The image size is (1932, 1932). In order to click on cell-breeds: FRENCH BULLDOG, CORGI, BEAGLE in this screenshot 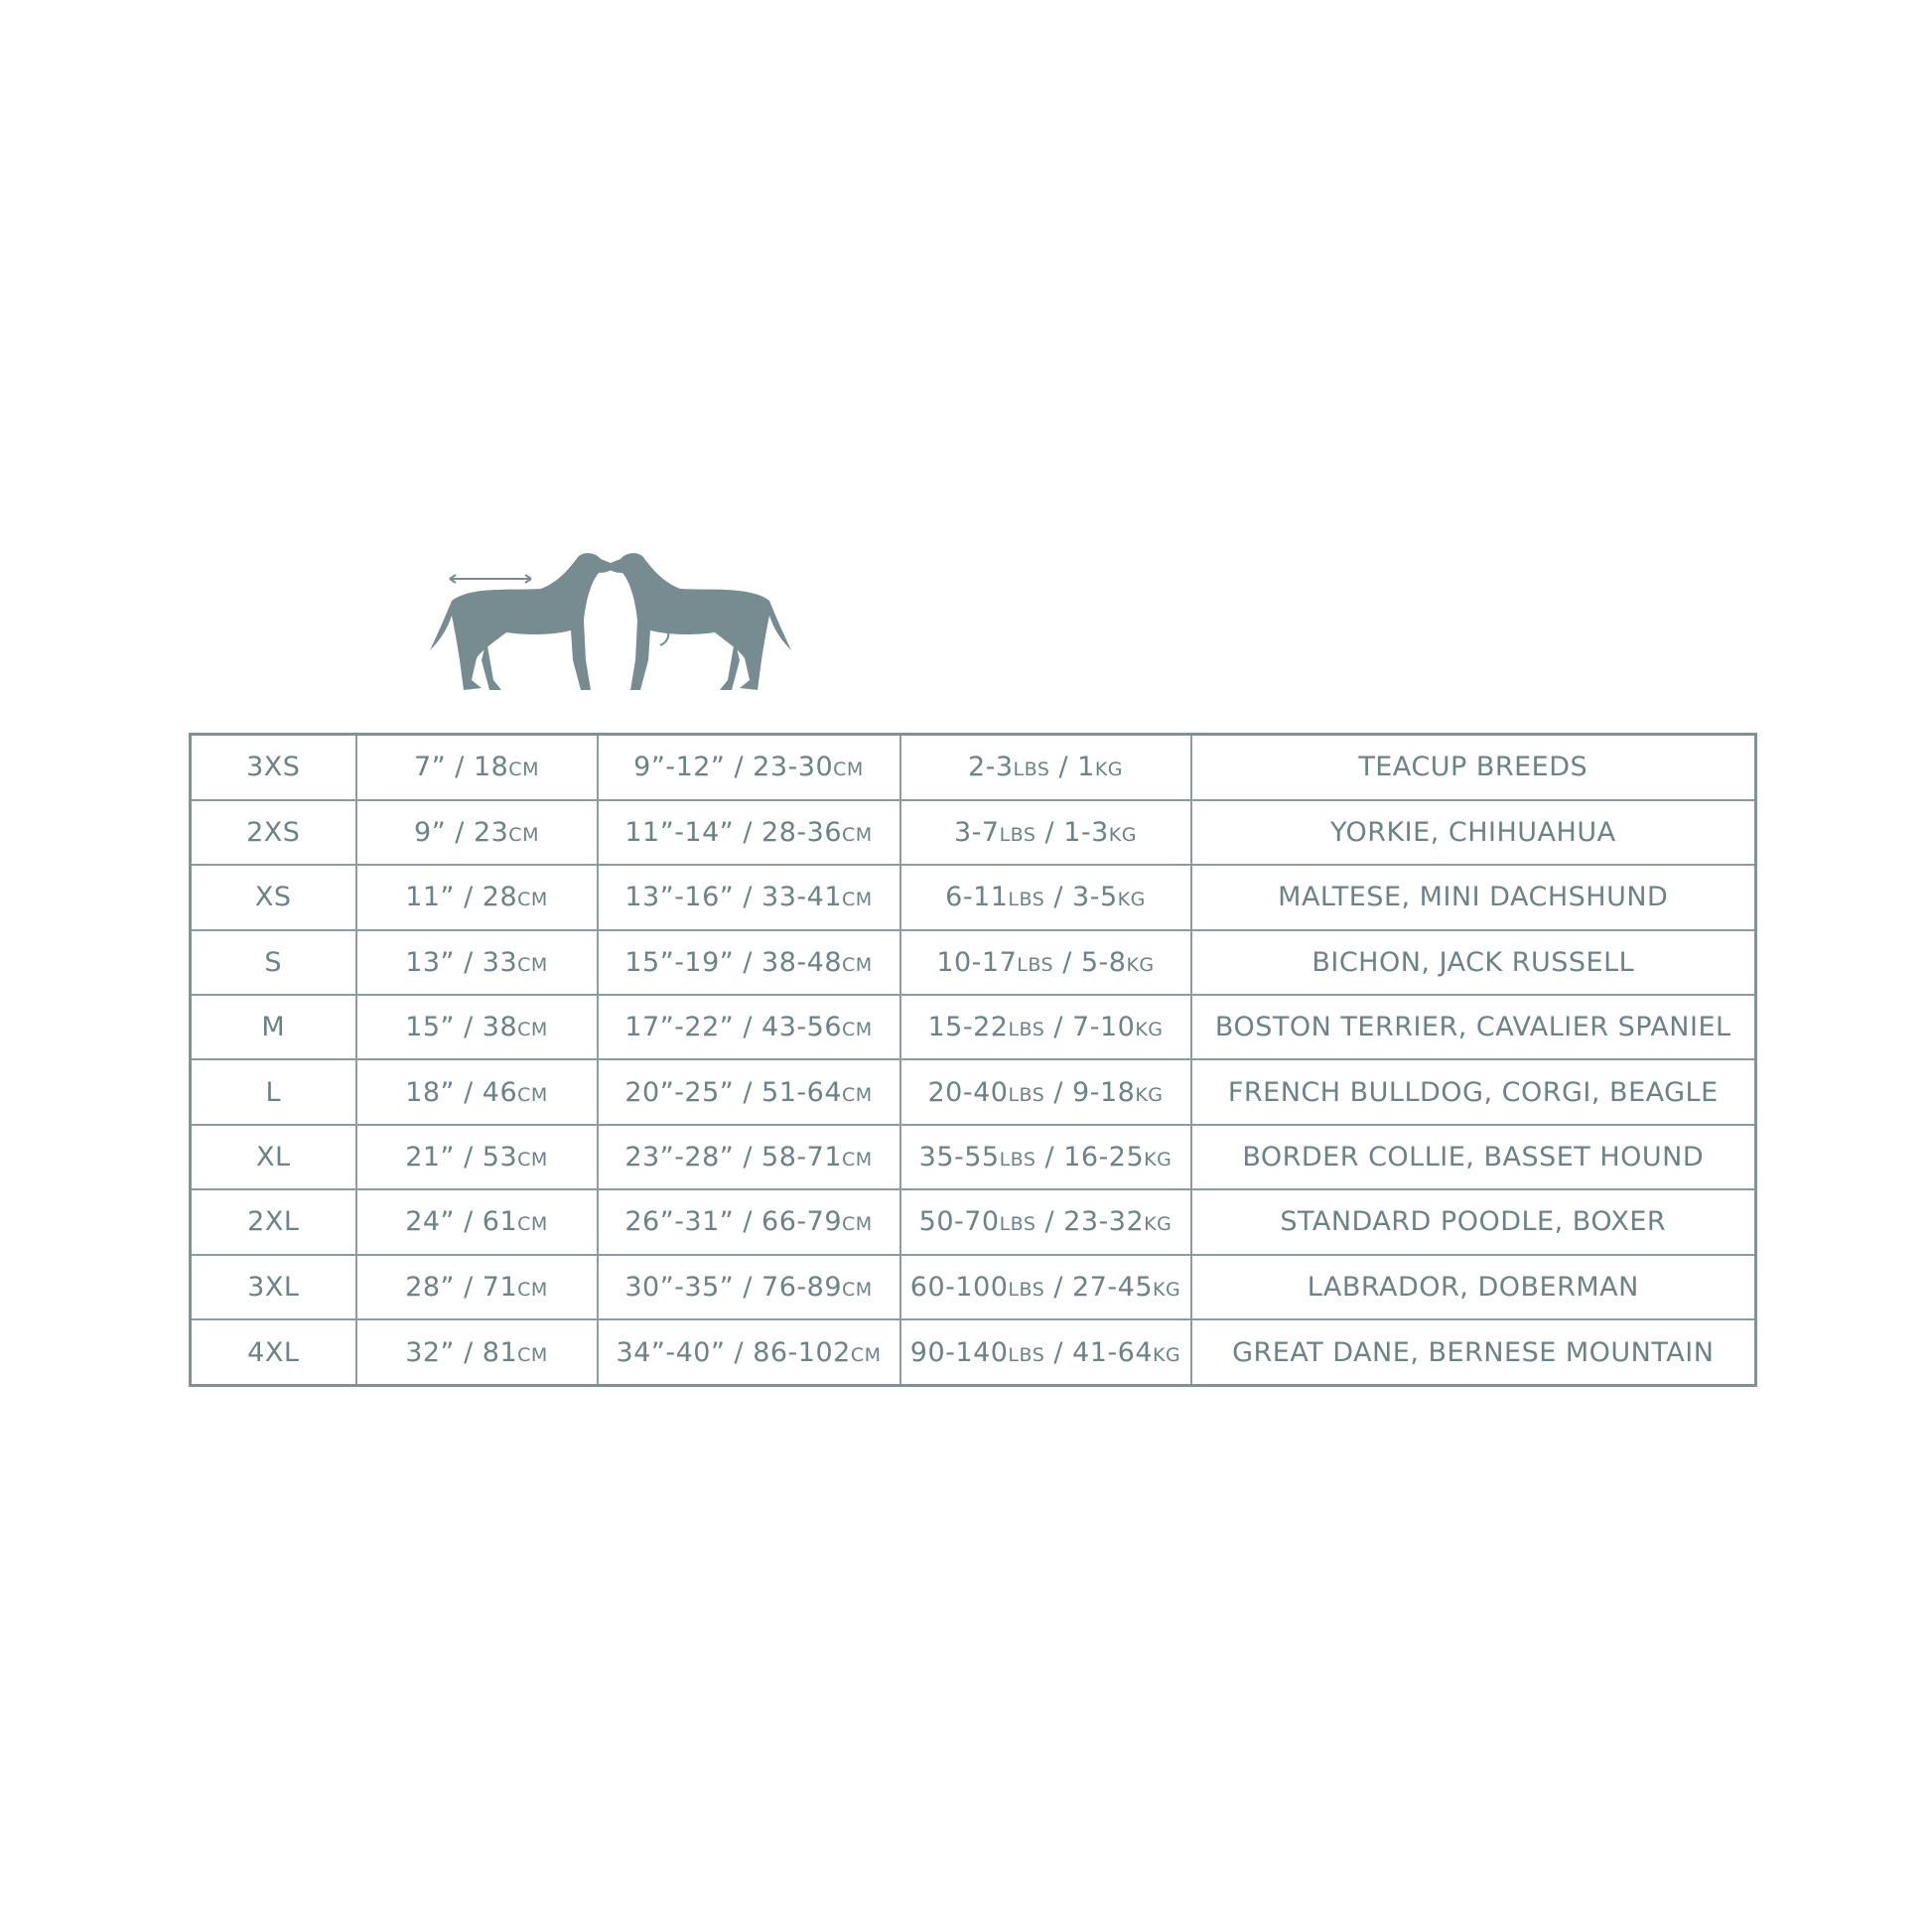, I will do `click(1473, 1092)`.